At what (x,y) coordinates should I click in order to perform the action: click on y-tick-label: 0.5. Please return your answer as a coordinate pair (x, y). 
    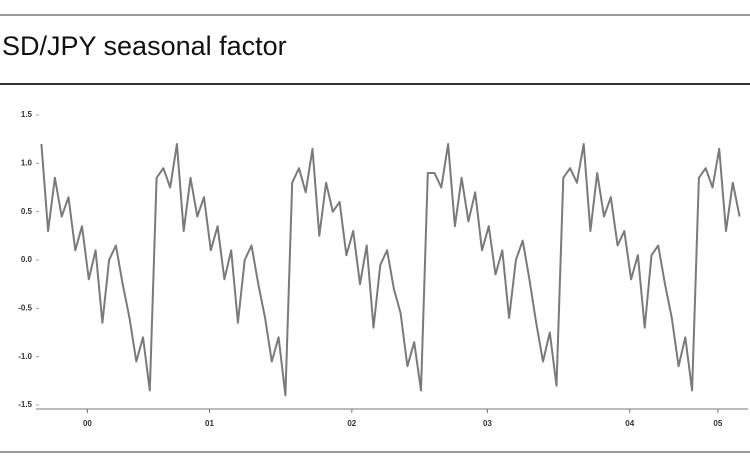
    Looking at the image, I should click on (27, 211).